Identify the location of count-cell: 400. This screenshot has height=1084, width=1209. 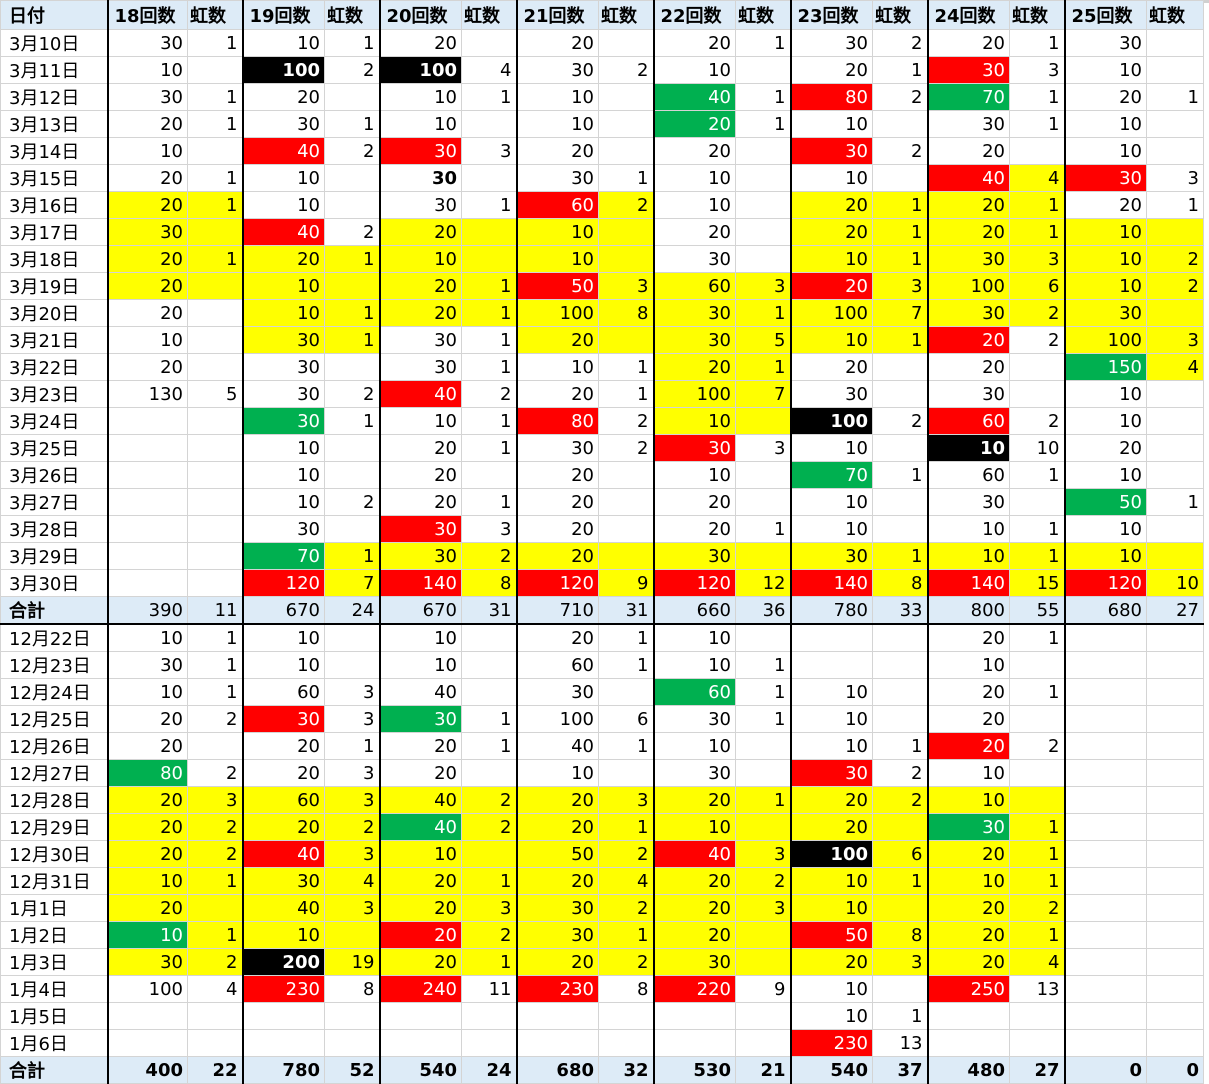
(147, 1070).